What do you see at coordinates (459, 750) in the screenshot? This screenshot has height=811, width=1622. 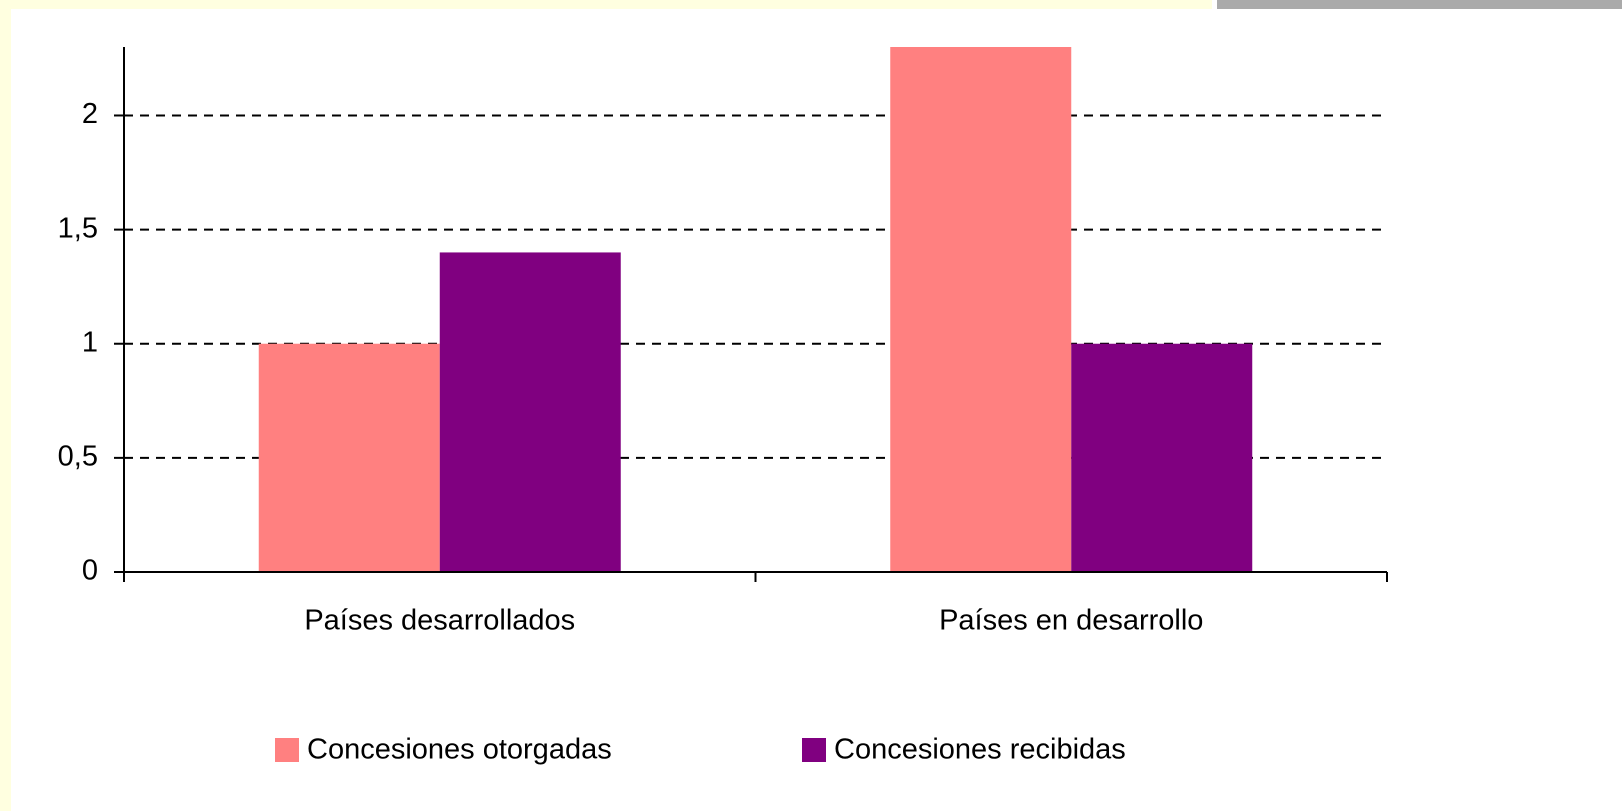 I see `legend-label: Concesiones otorgadas` at bounding box center [459, 750].